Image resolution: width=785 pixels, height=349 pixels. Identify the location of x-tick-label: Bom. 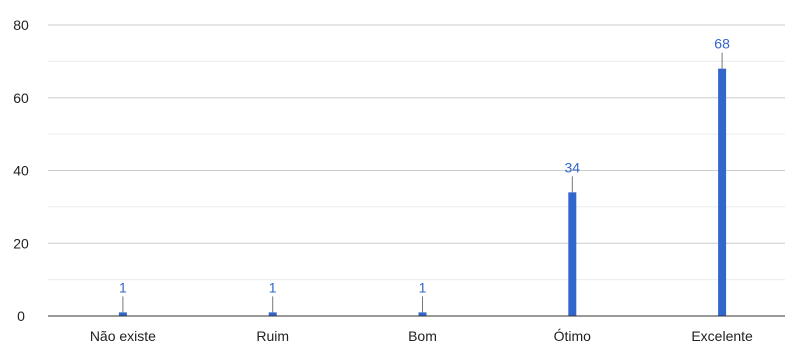
(422, 336).